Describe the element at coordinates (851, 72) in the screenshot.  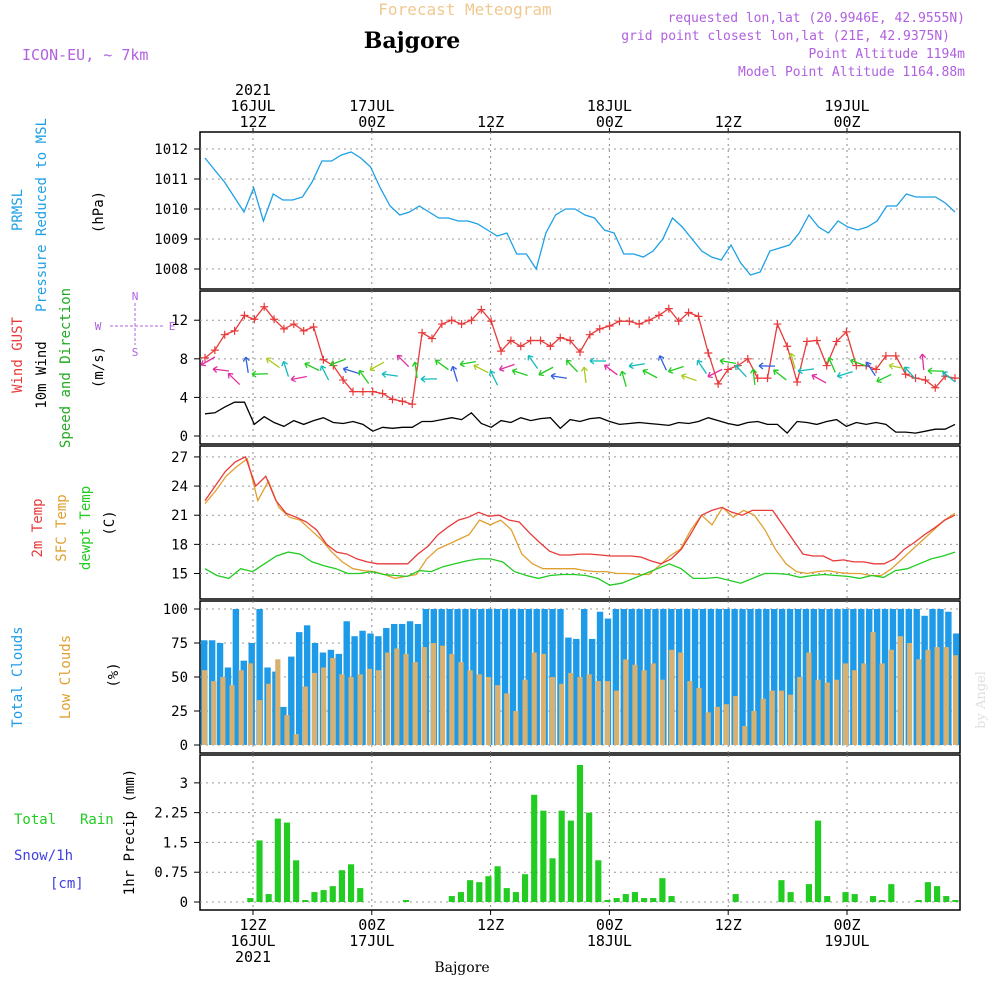
I see `info-line: Model Point Altitude 1164.88m` at that location.